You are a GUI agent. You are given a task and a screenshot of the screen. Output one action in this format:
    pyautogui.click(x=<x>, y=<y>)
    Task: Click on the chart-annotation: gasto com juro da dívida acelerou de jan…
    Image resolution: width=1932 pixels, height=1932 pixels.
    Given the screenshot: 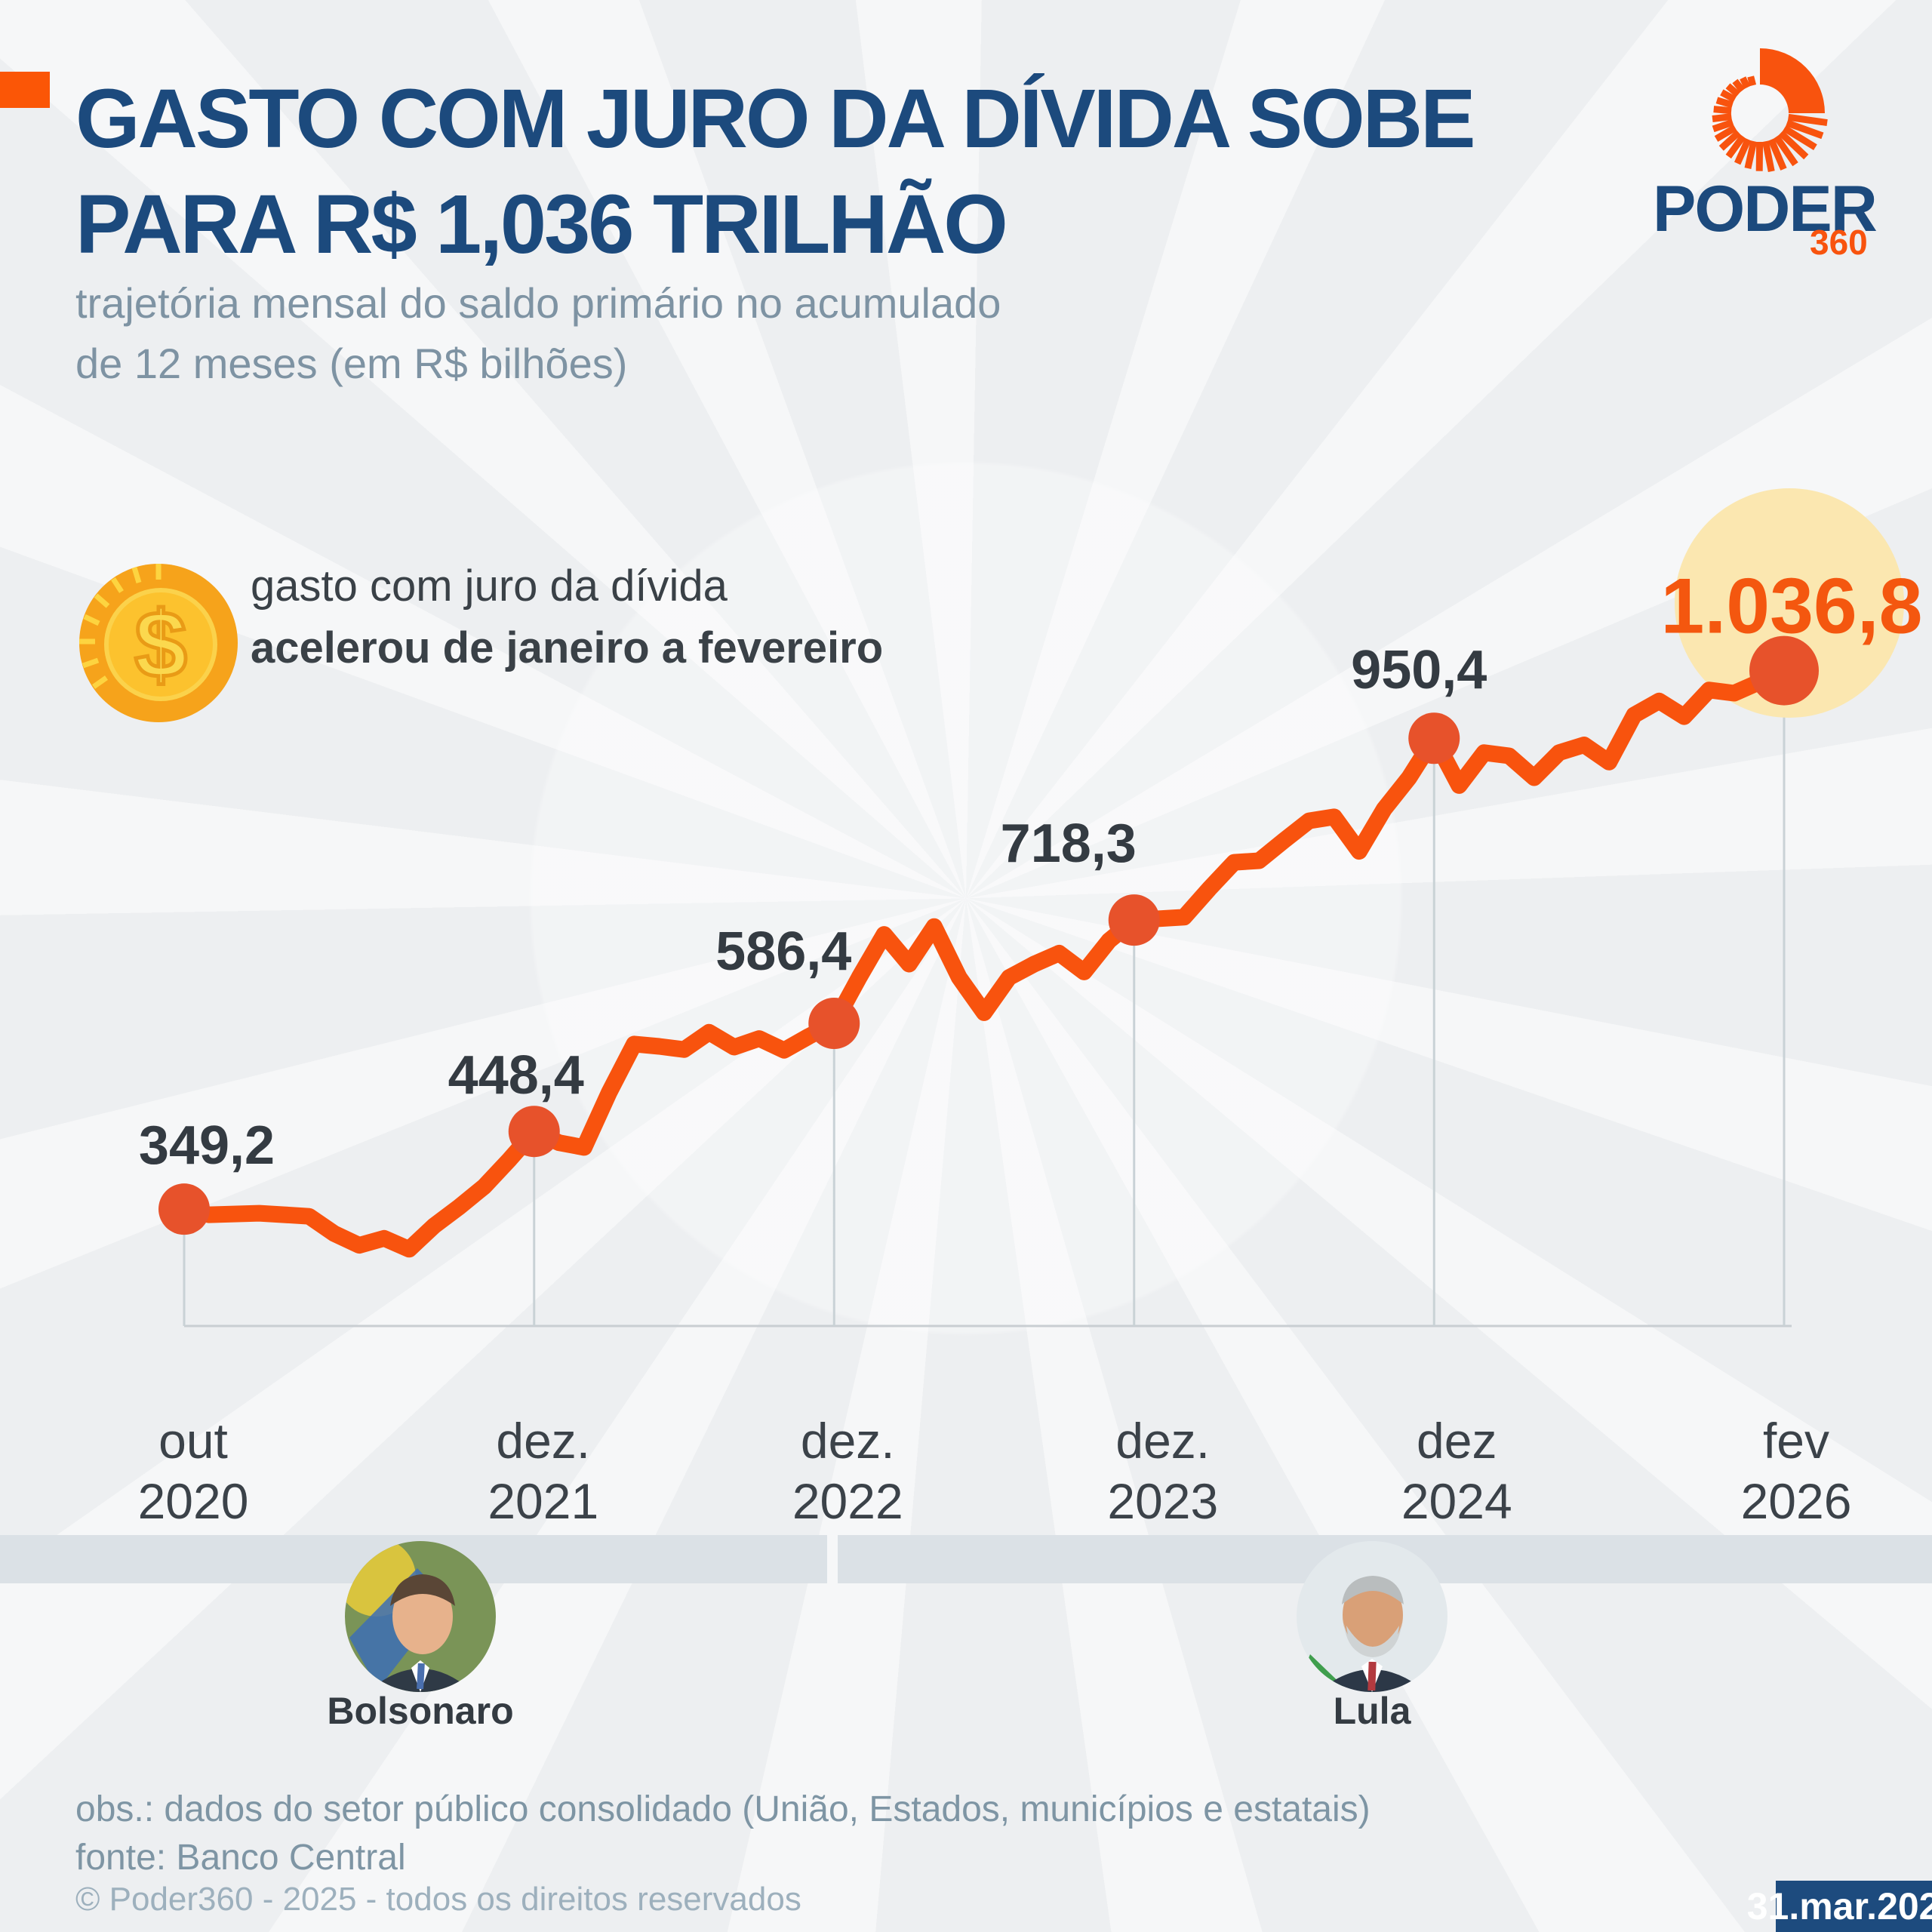 What is the action you would take?
    pyautogui.click(x=567, y=617)
    